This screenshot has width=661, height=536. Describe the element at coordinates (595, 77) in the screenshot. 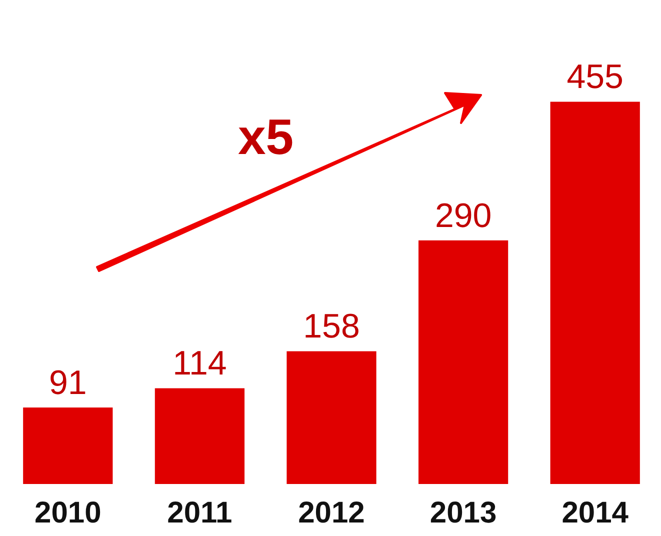

I see `data-label: 455` at that location.